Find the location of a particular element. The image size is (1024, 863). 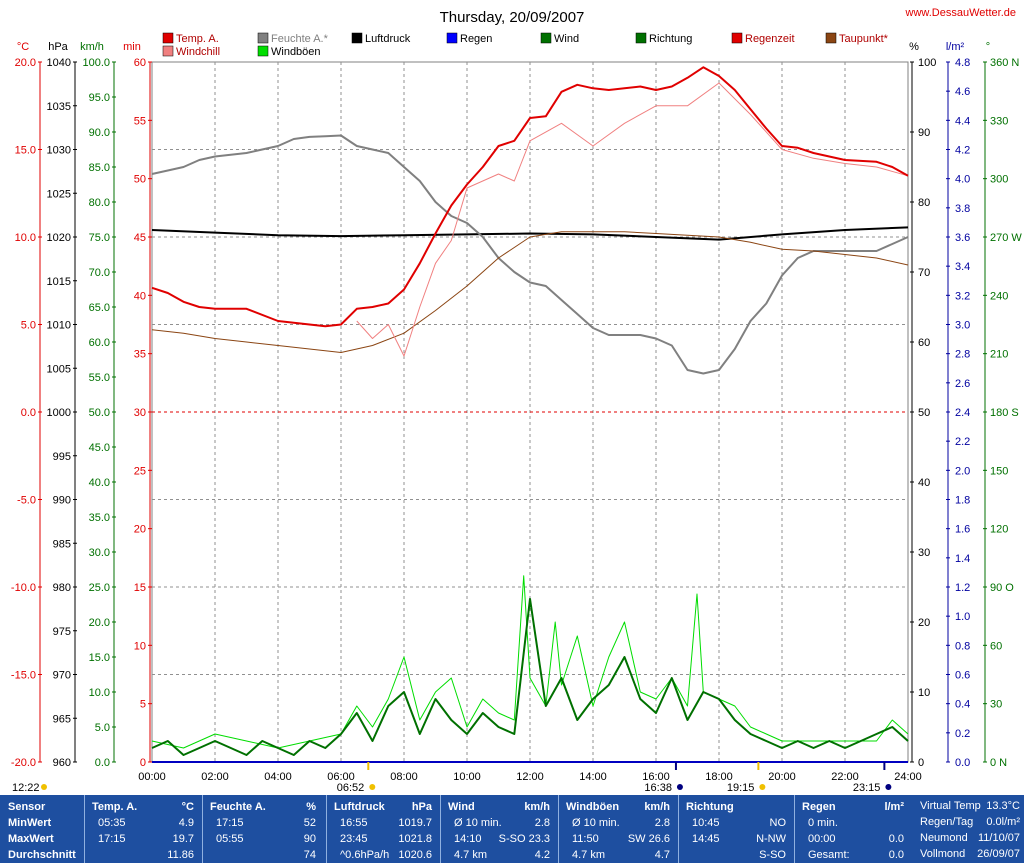

humidity-axis-label: 70 is located at coordinates (924, 273).